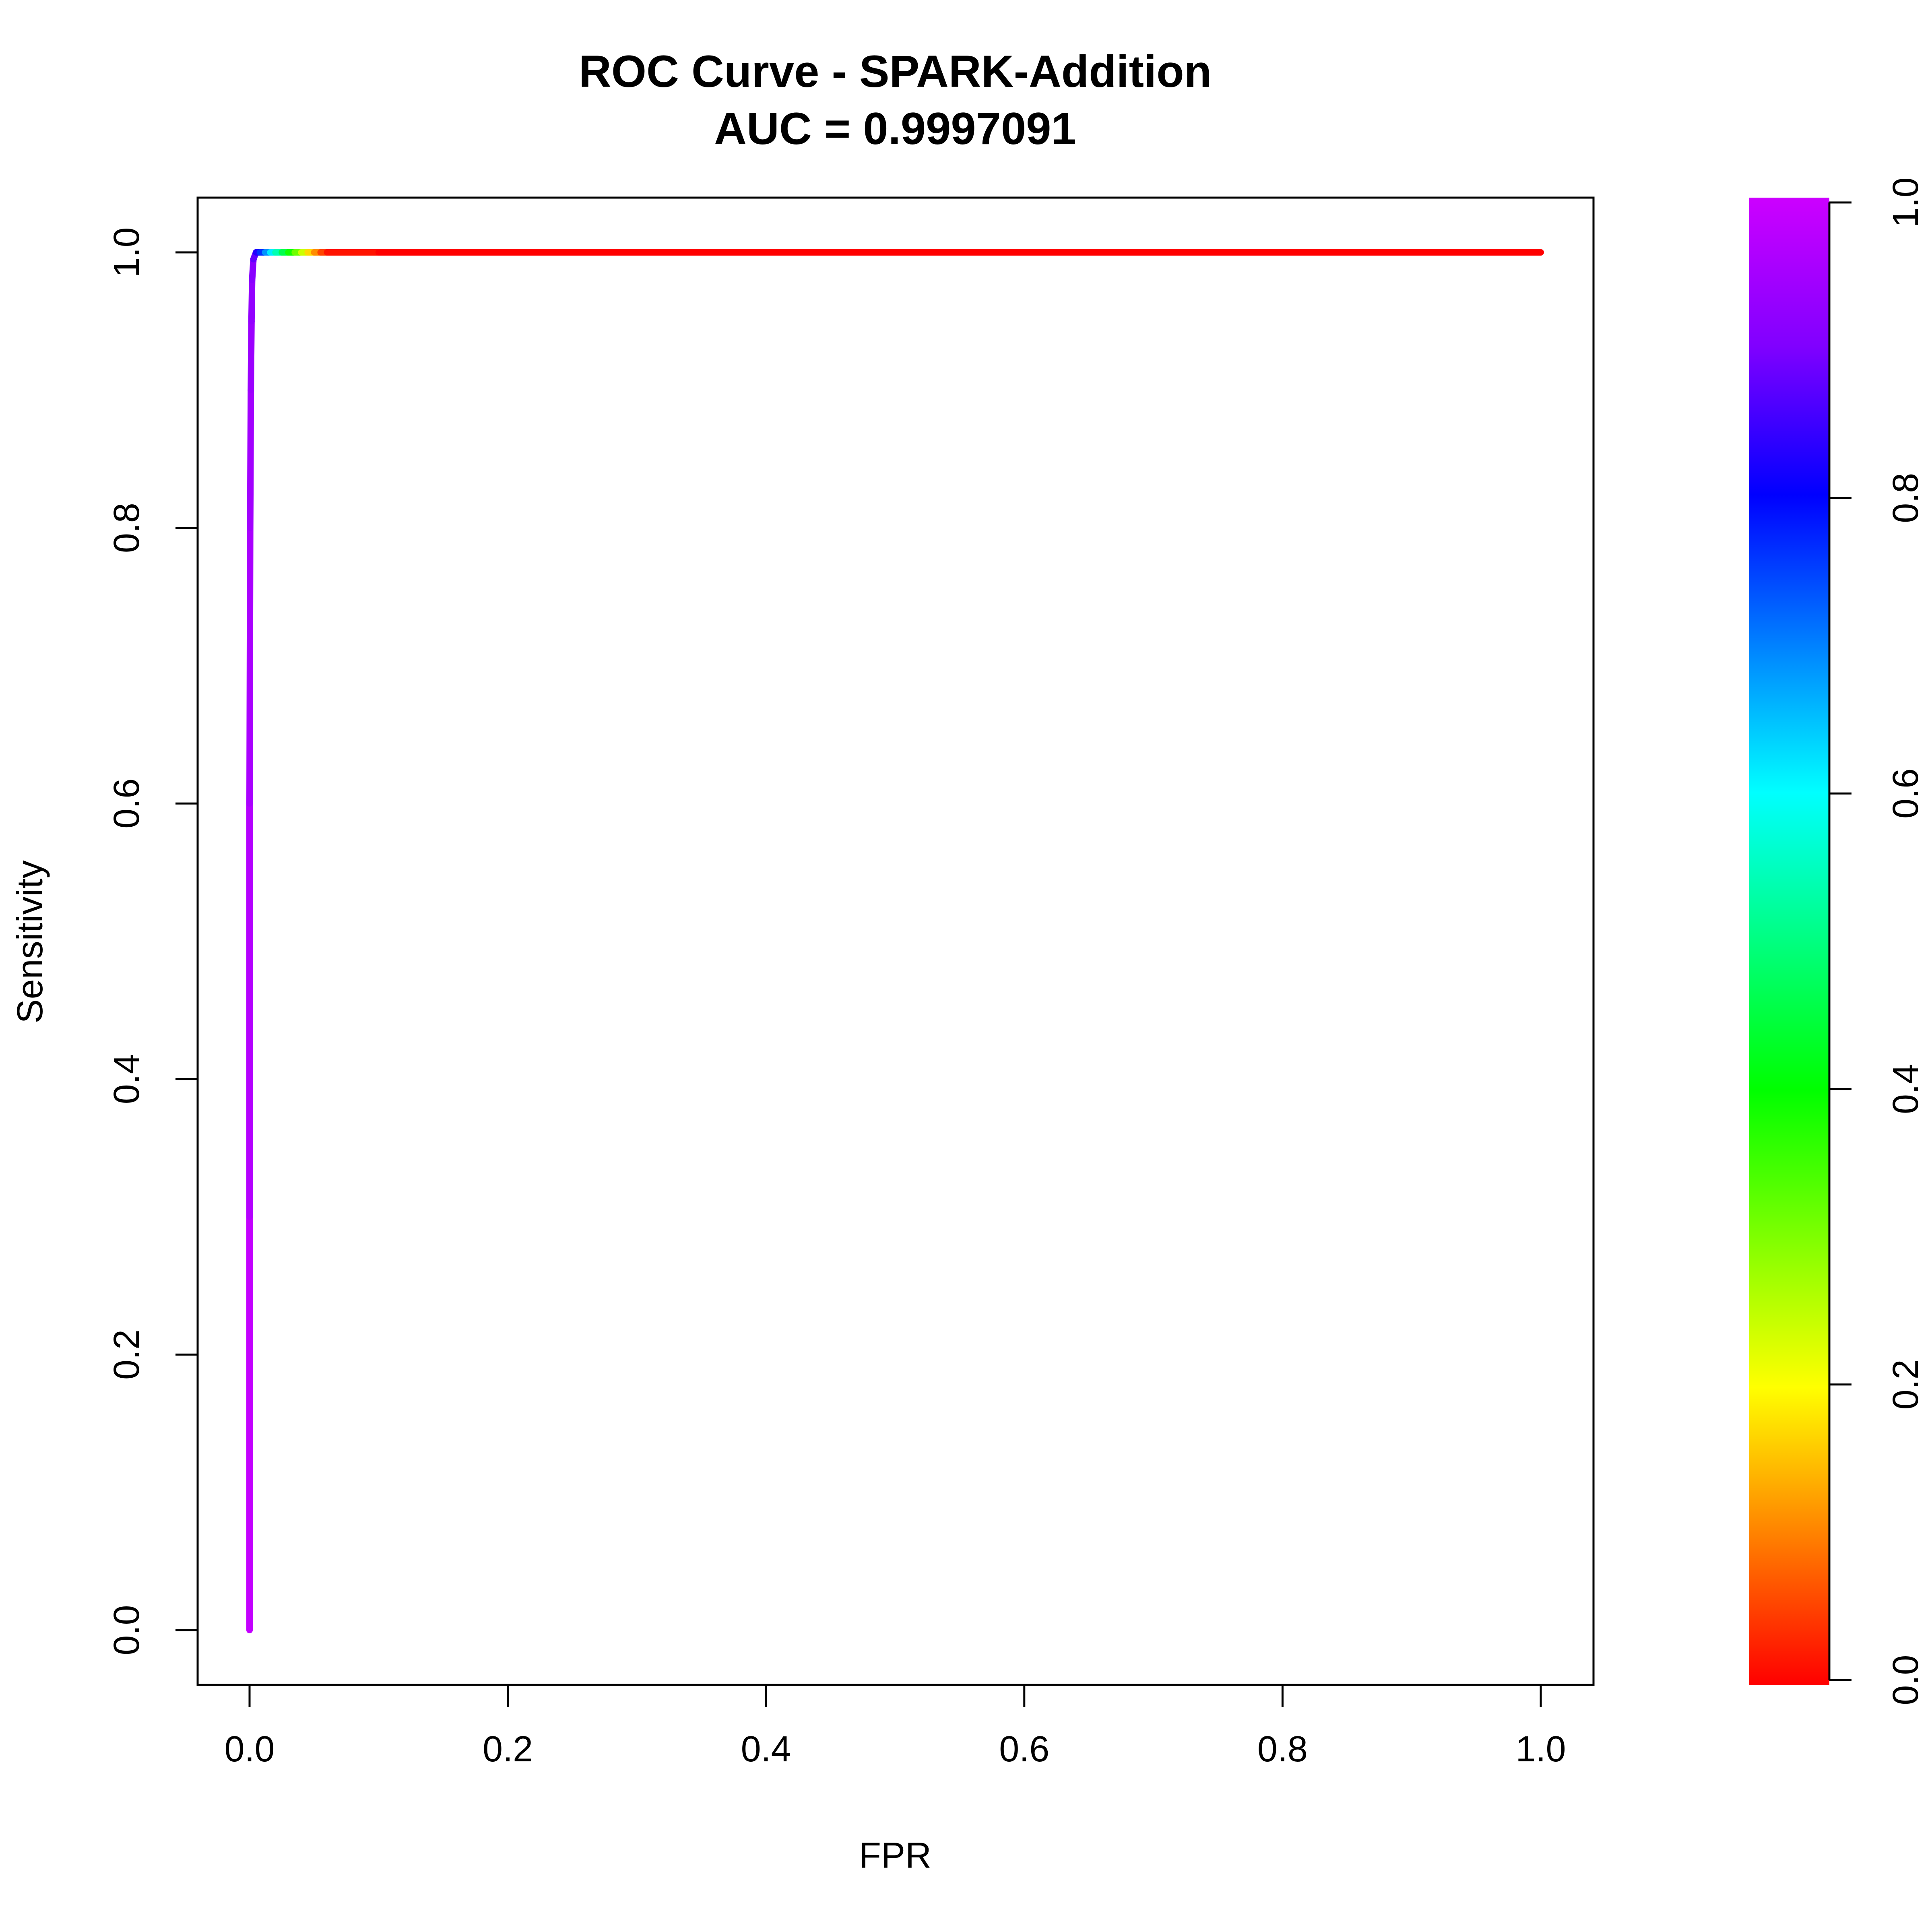  Describe the element at coordinates (249, 1749) in the screenshot. I see `x-tick-label: 0.0` at that location.